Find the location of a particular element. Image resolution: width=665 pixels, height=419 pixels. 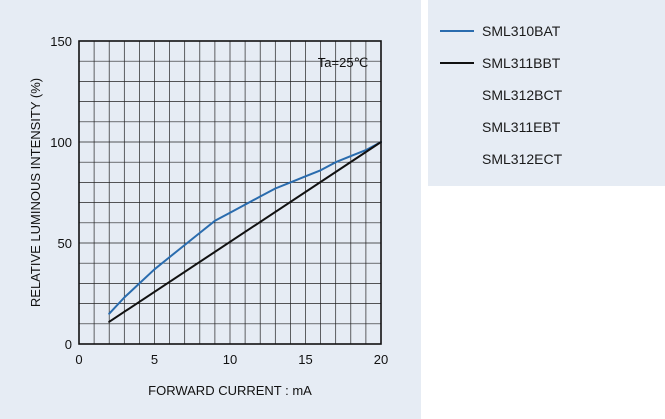

legend-item: SML311BBT is located at coordinates (500, 63).